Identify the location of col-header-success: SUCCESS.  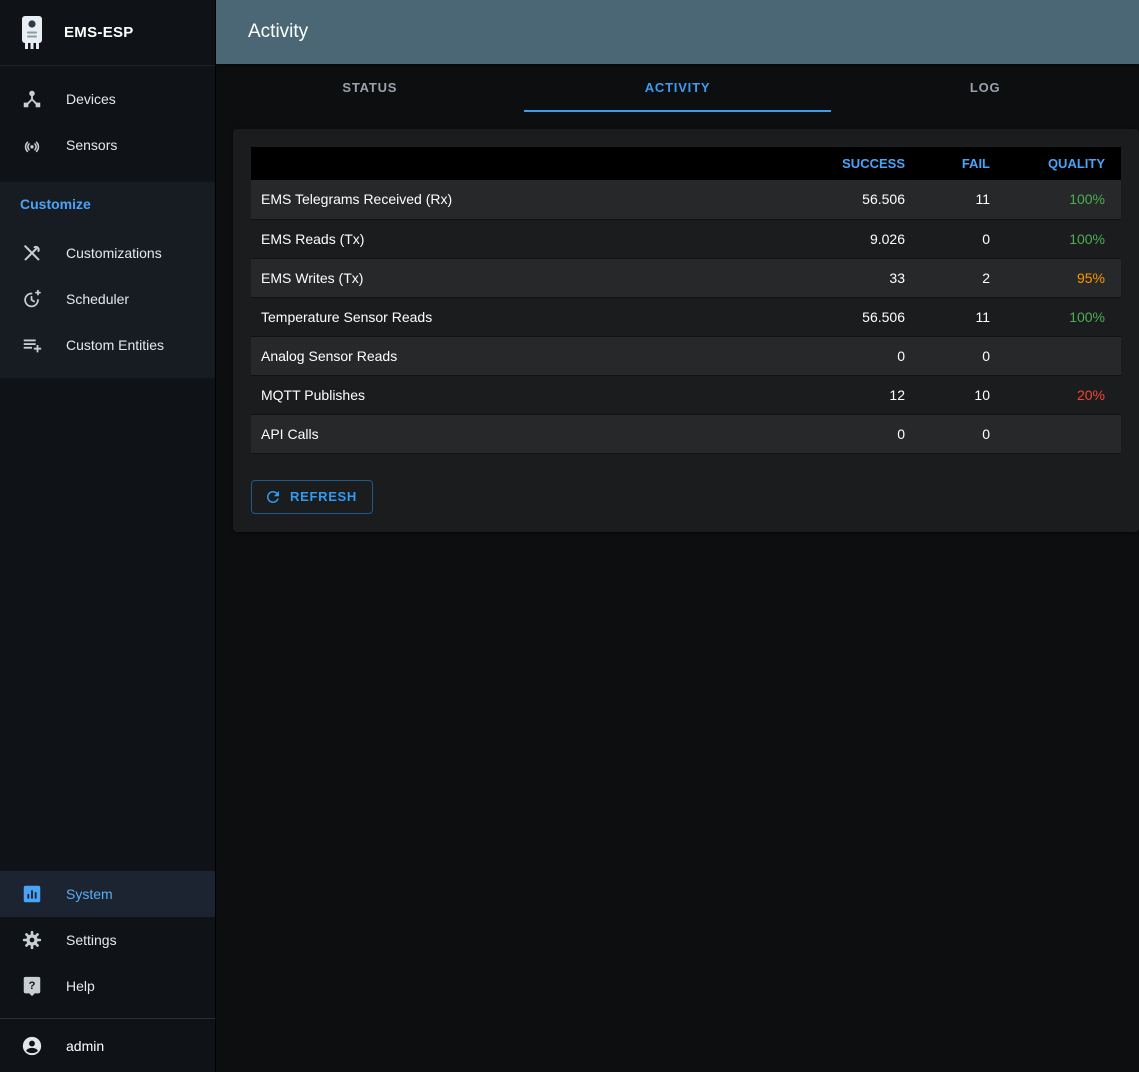
(873, 163).